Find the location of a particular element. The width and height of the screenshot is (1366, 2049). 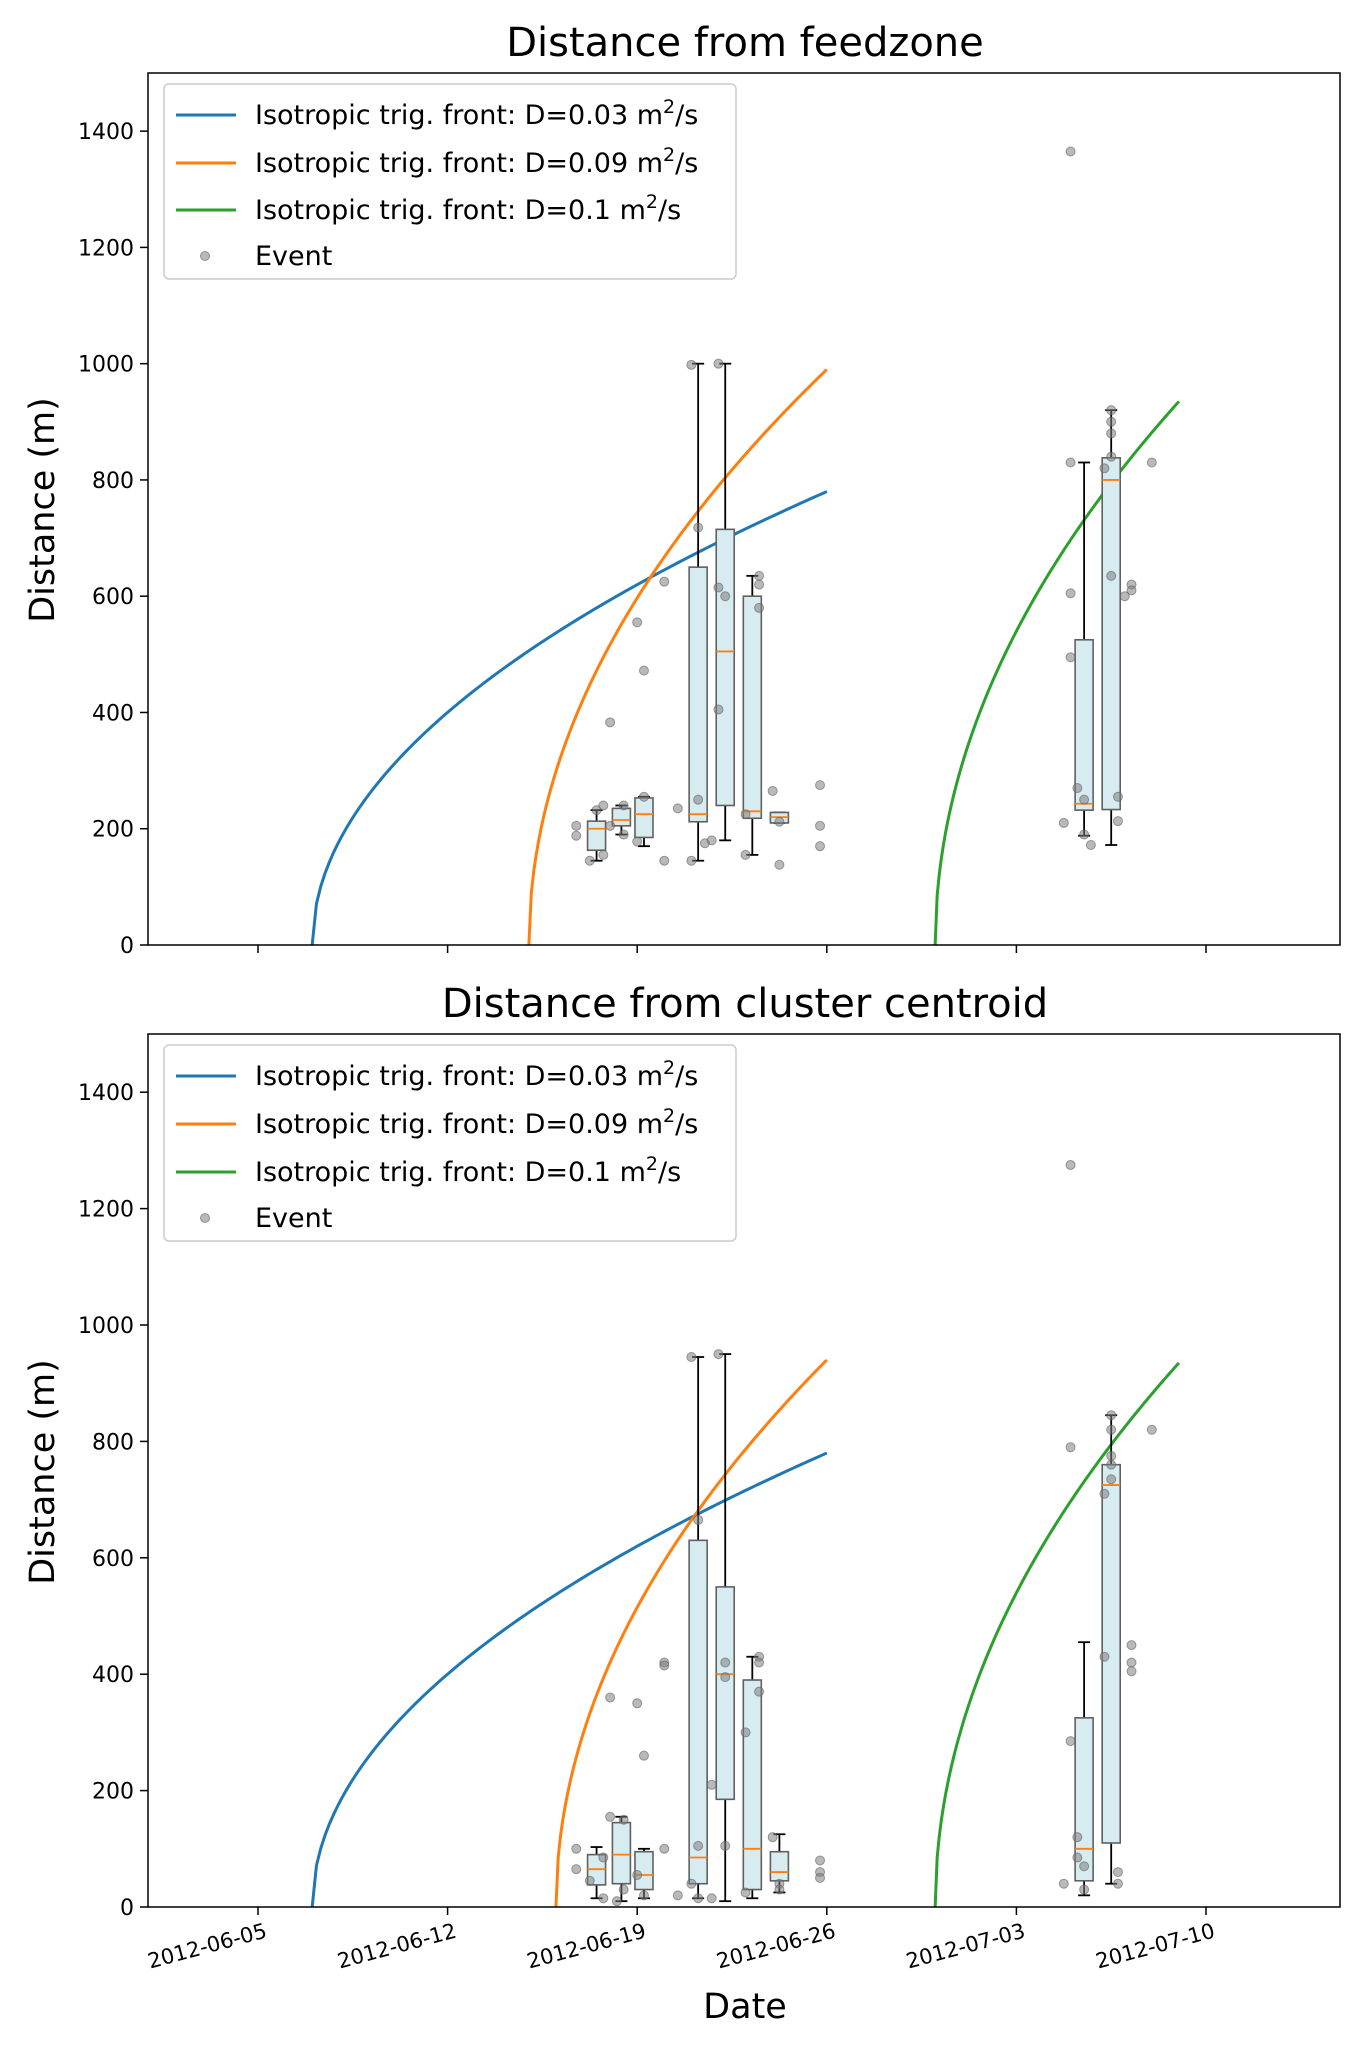

legend-box is located at coordinates (450, 1143).